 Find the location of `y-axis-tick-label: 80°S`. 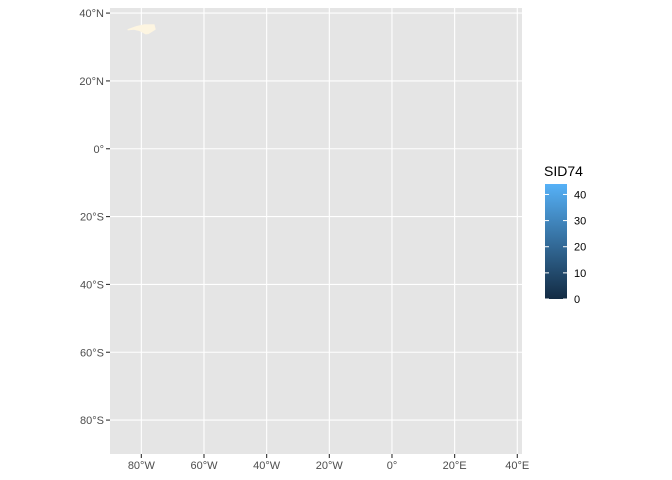

y-axis-tick-label: 80°S is located at coordinates (92, 421).